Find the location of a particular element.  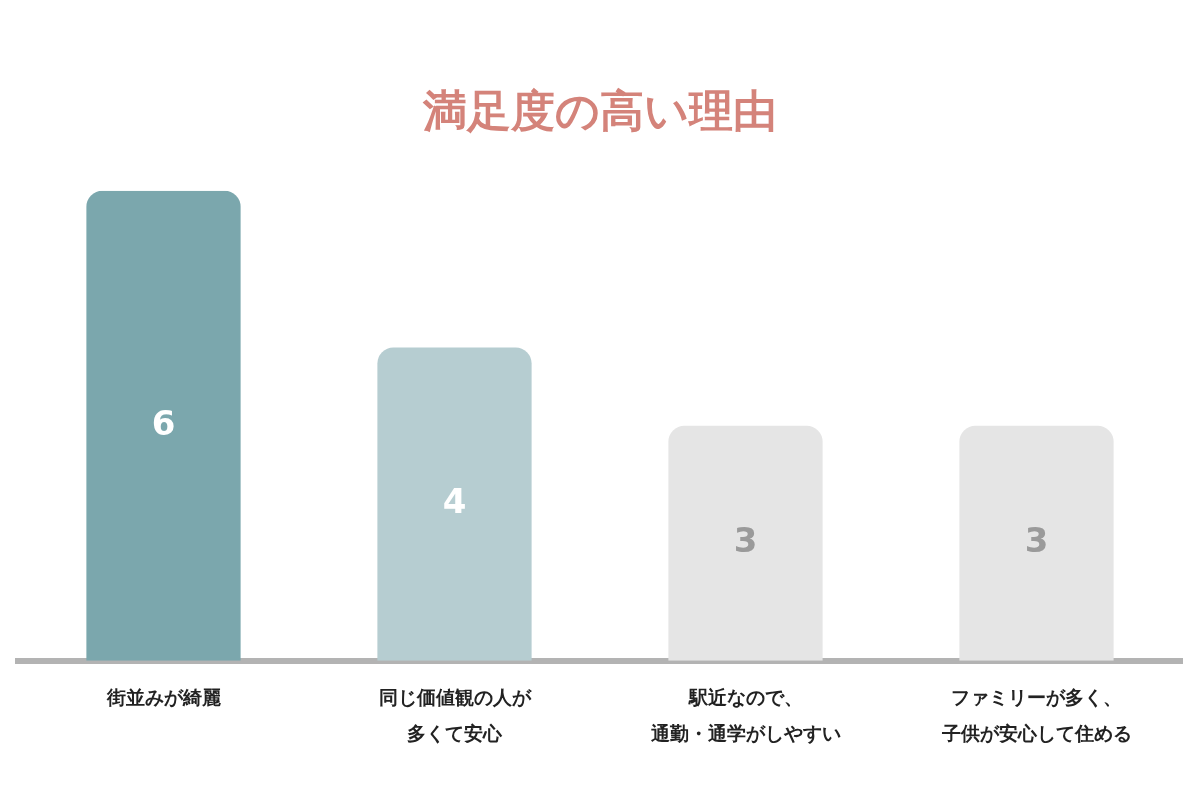

data-label: 6 is located at coordinates (163, 422).